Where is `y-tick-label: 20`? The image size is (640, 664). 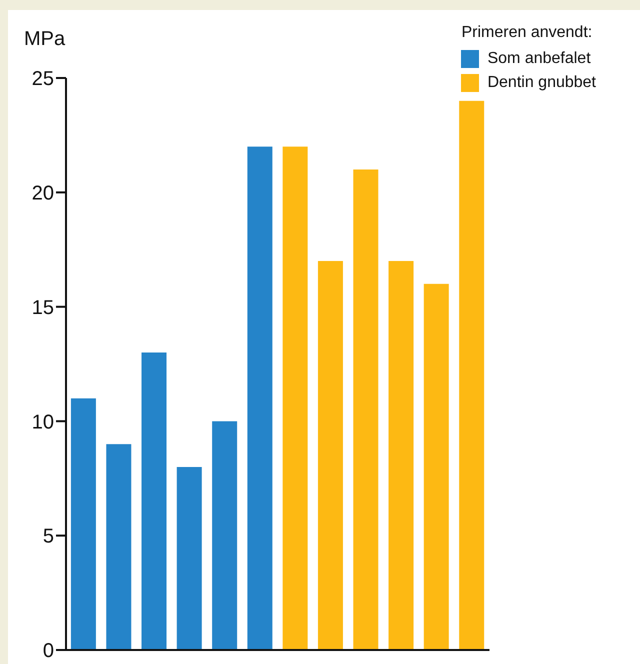
y-tick-label: 20 is located at coordinates (43, 193).